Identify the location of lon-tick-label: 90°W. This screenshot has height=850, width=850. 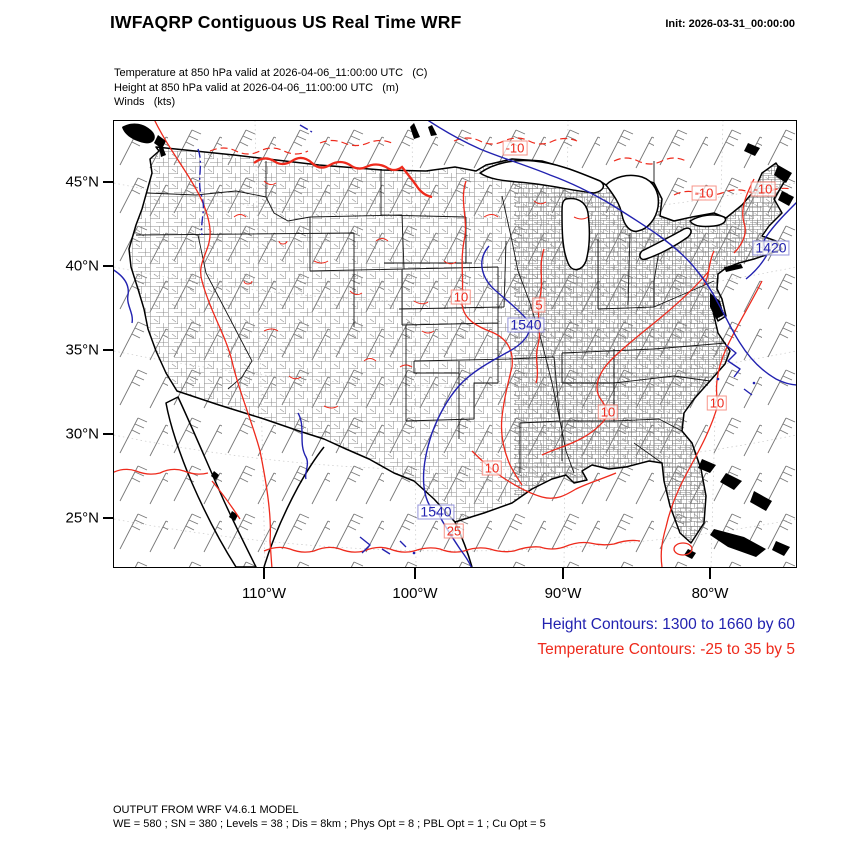
(563, 593).